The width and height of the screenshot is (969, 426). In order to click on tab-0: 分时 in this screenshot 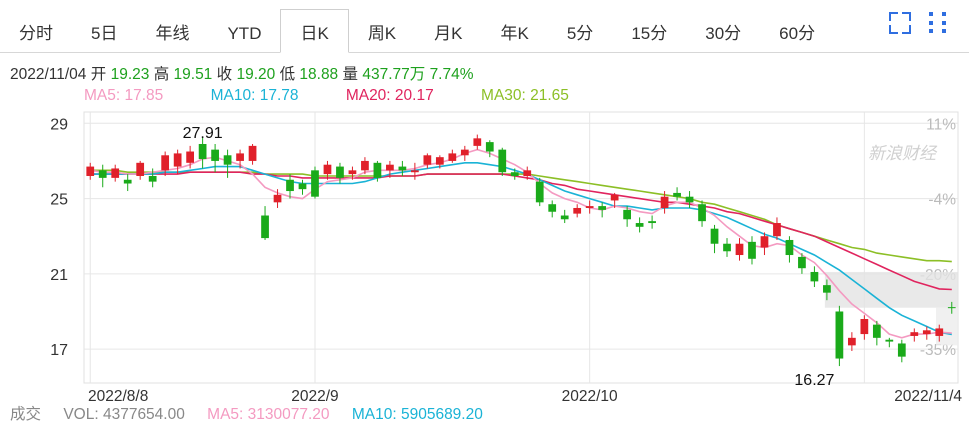, I will do `click(36, 33)`.